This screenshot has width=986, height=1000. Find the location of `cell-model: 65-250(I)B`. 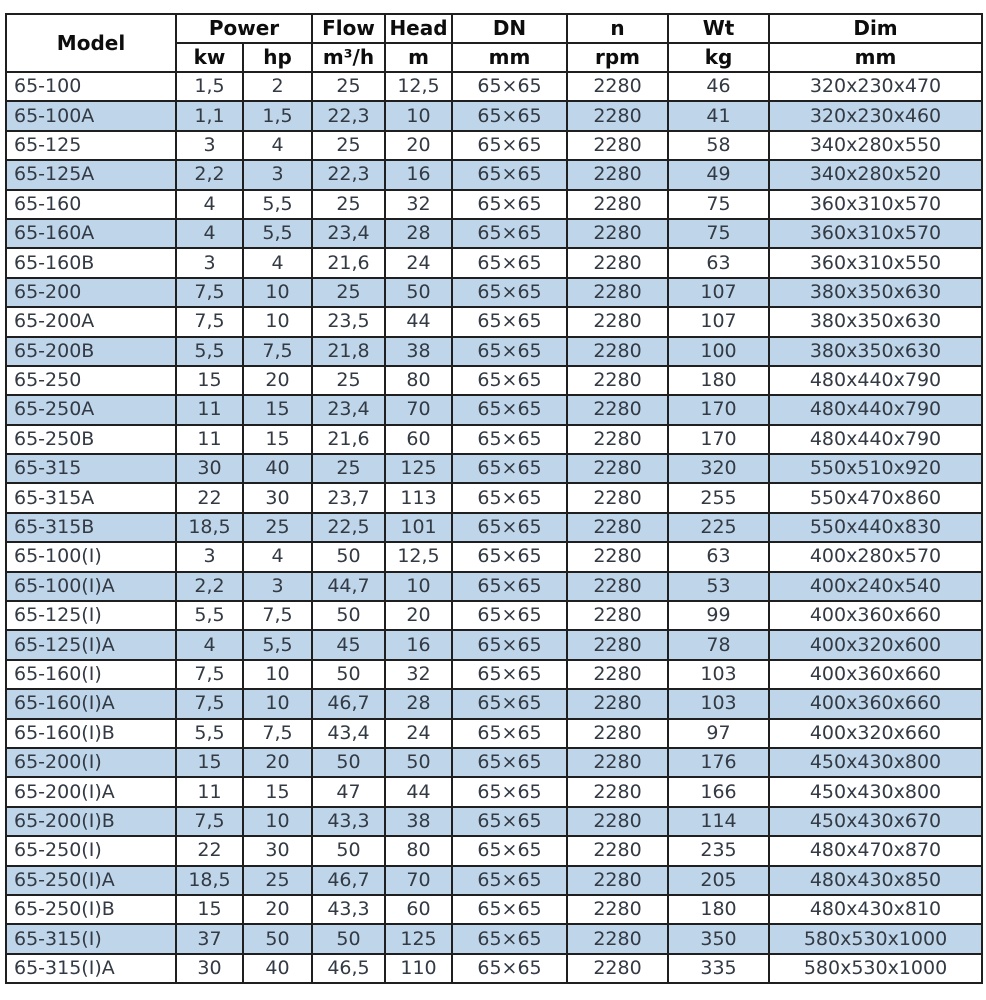

cell-model: 65-250(I)B is located at coordinates (91, 909).